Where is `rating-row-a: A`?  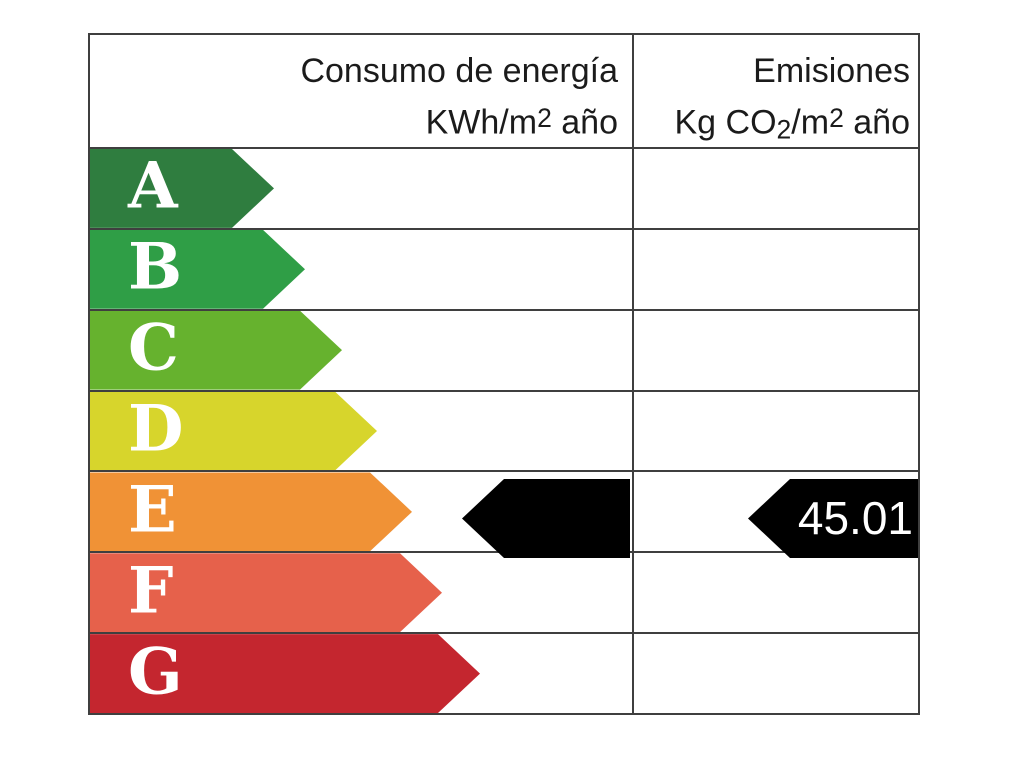 rating-row-a: A is located at coordinates (504, 187).